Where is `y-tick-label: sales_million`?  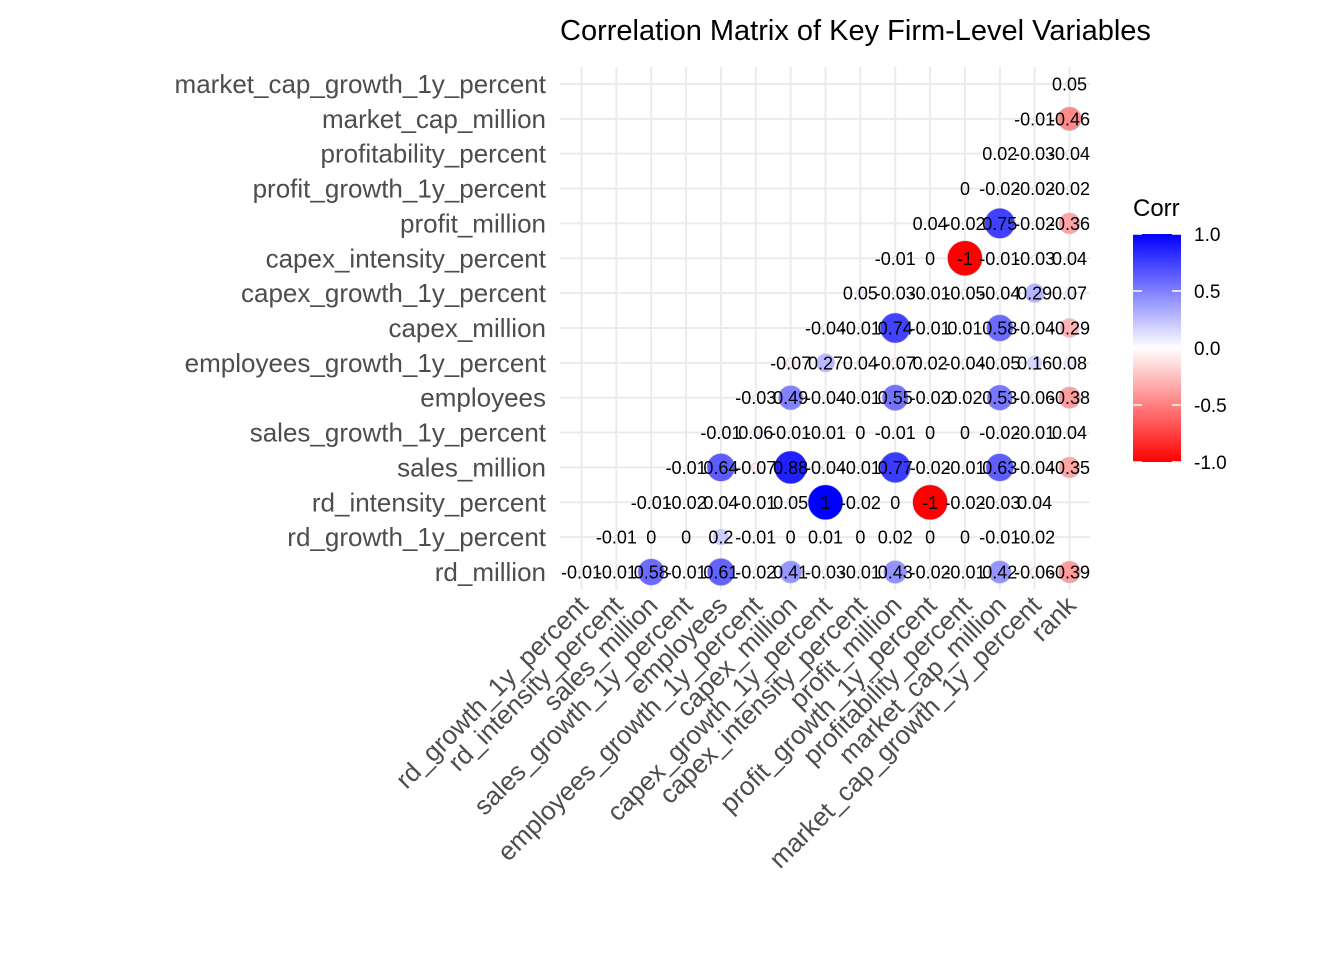
y-tick-label: sales_million is located at coordinates (471, 467).